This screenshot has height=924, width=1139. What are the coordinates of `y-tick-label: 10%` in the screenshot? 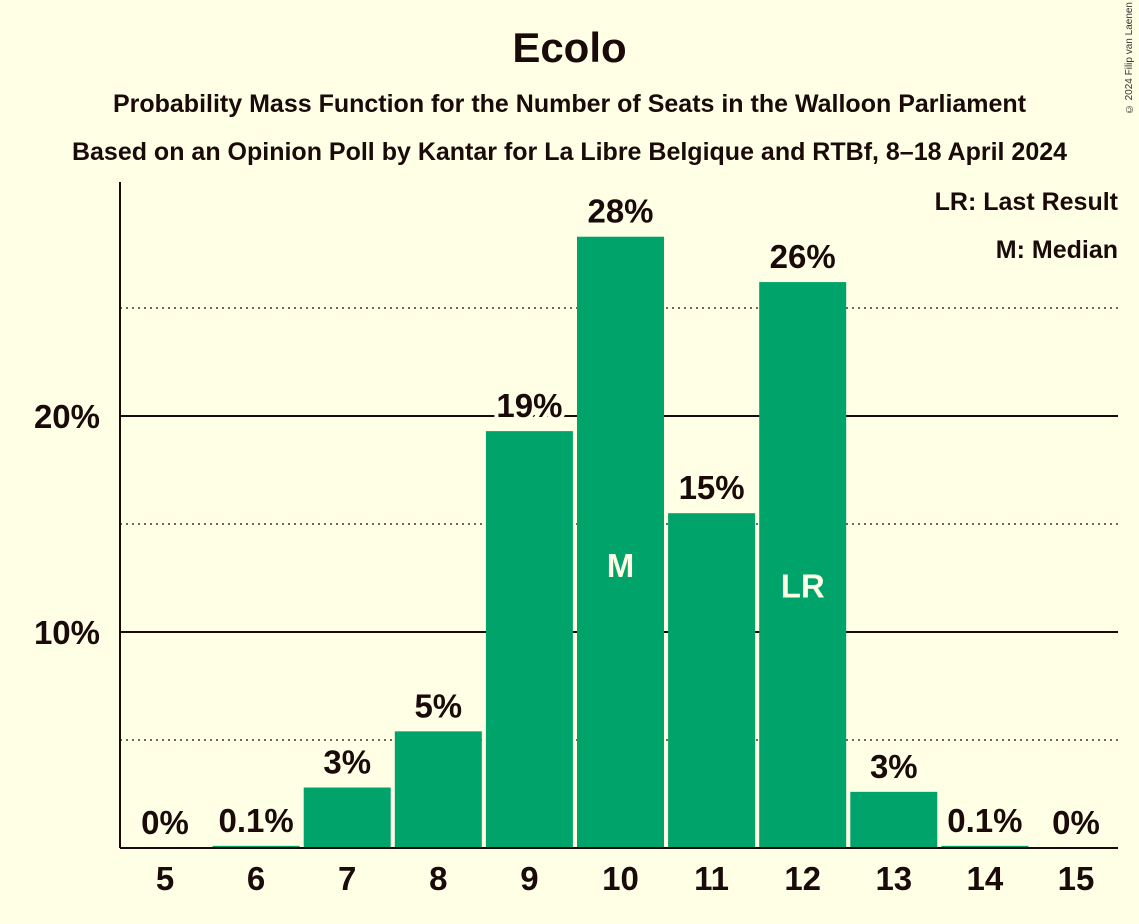 It's located at (67, 632).